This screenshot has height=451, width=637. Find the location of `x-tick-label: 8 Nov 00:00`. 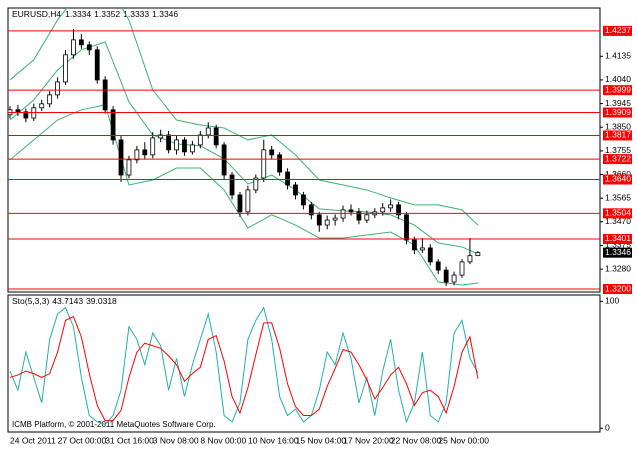

x-tick-label: 8 Nov 00:00 is located at coordinates (223, 440).